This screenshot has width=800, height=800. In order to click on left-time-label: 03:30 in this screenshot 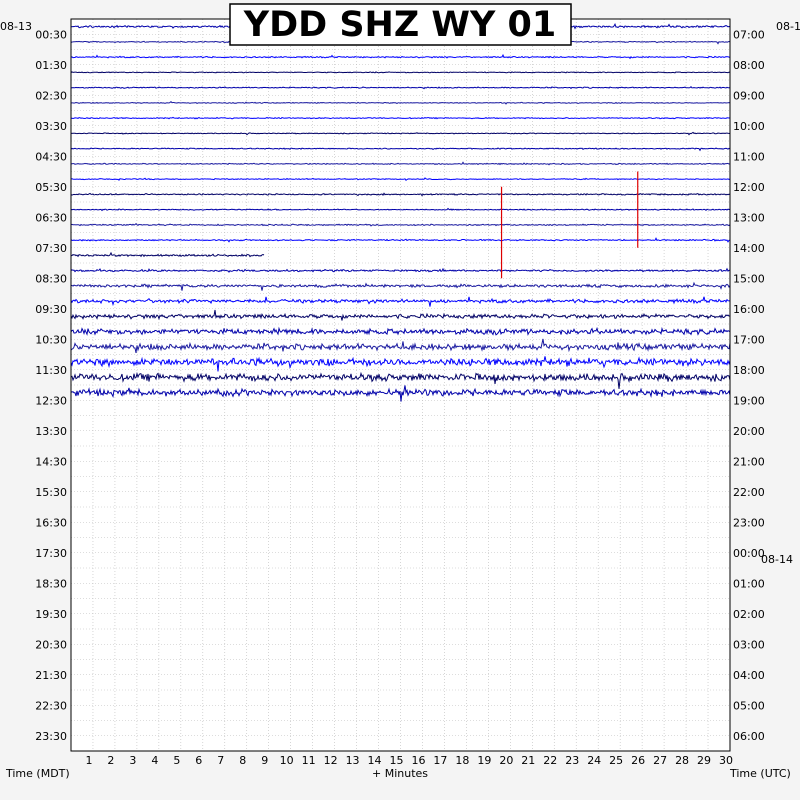, I will do `click(51, 126)`.